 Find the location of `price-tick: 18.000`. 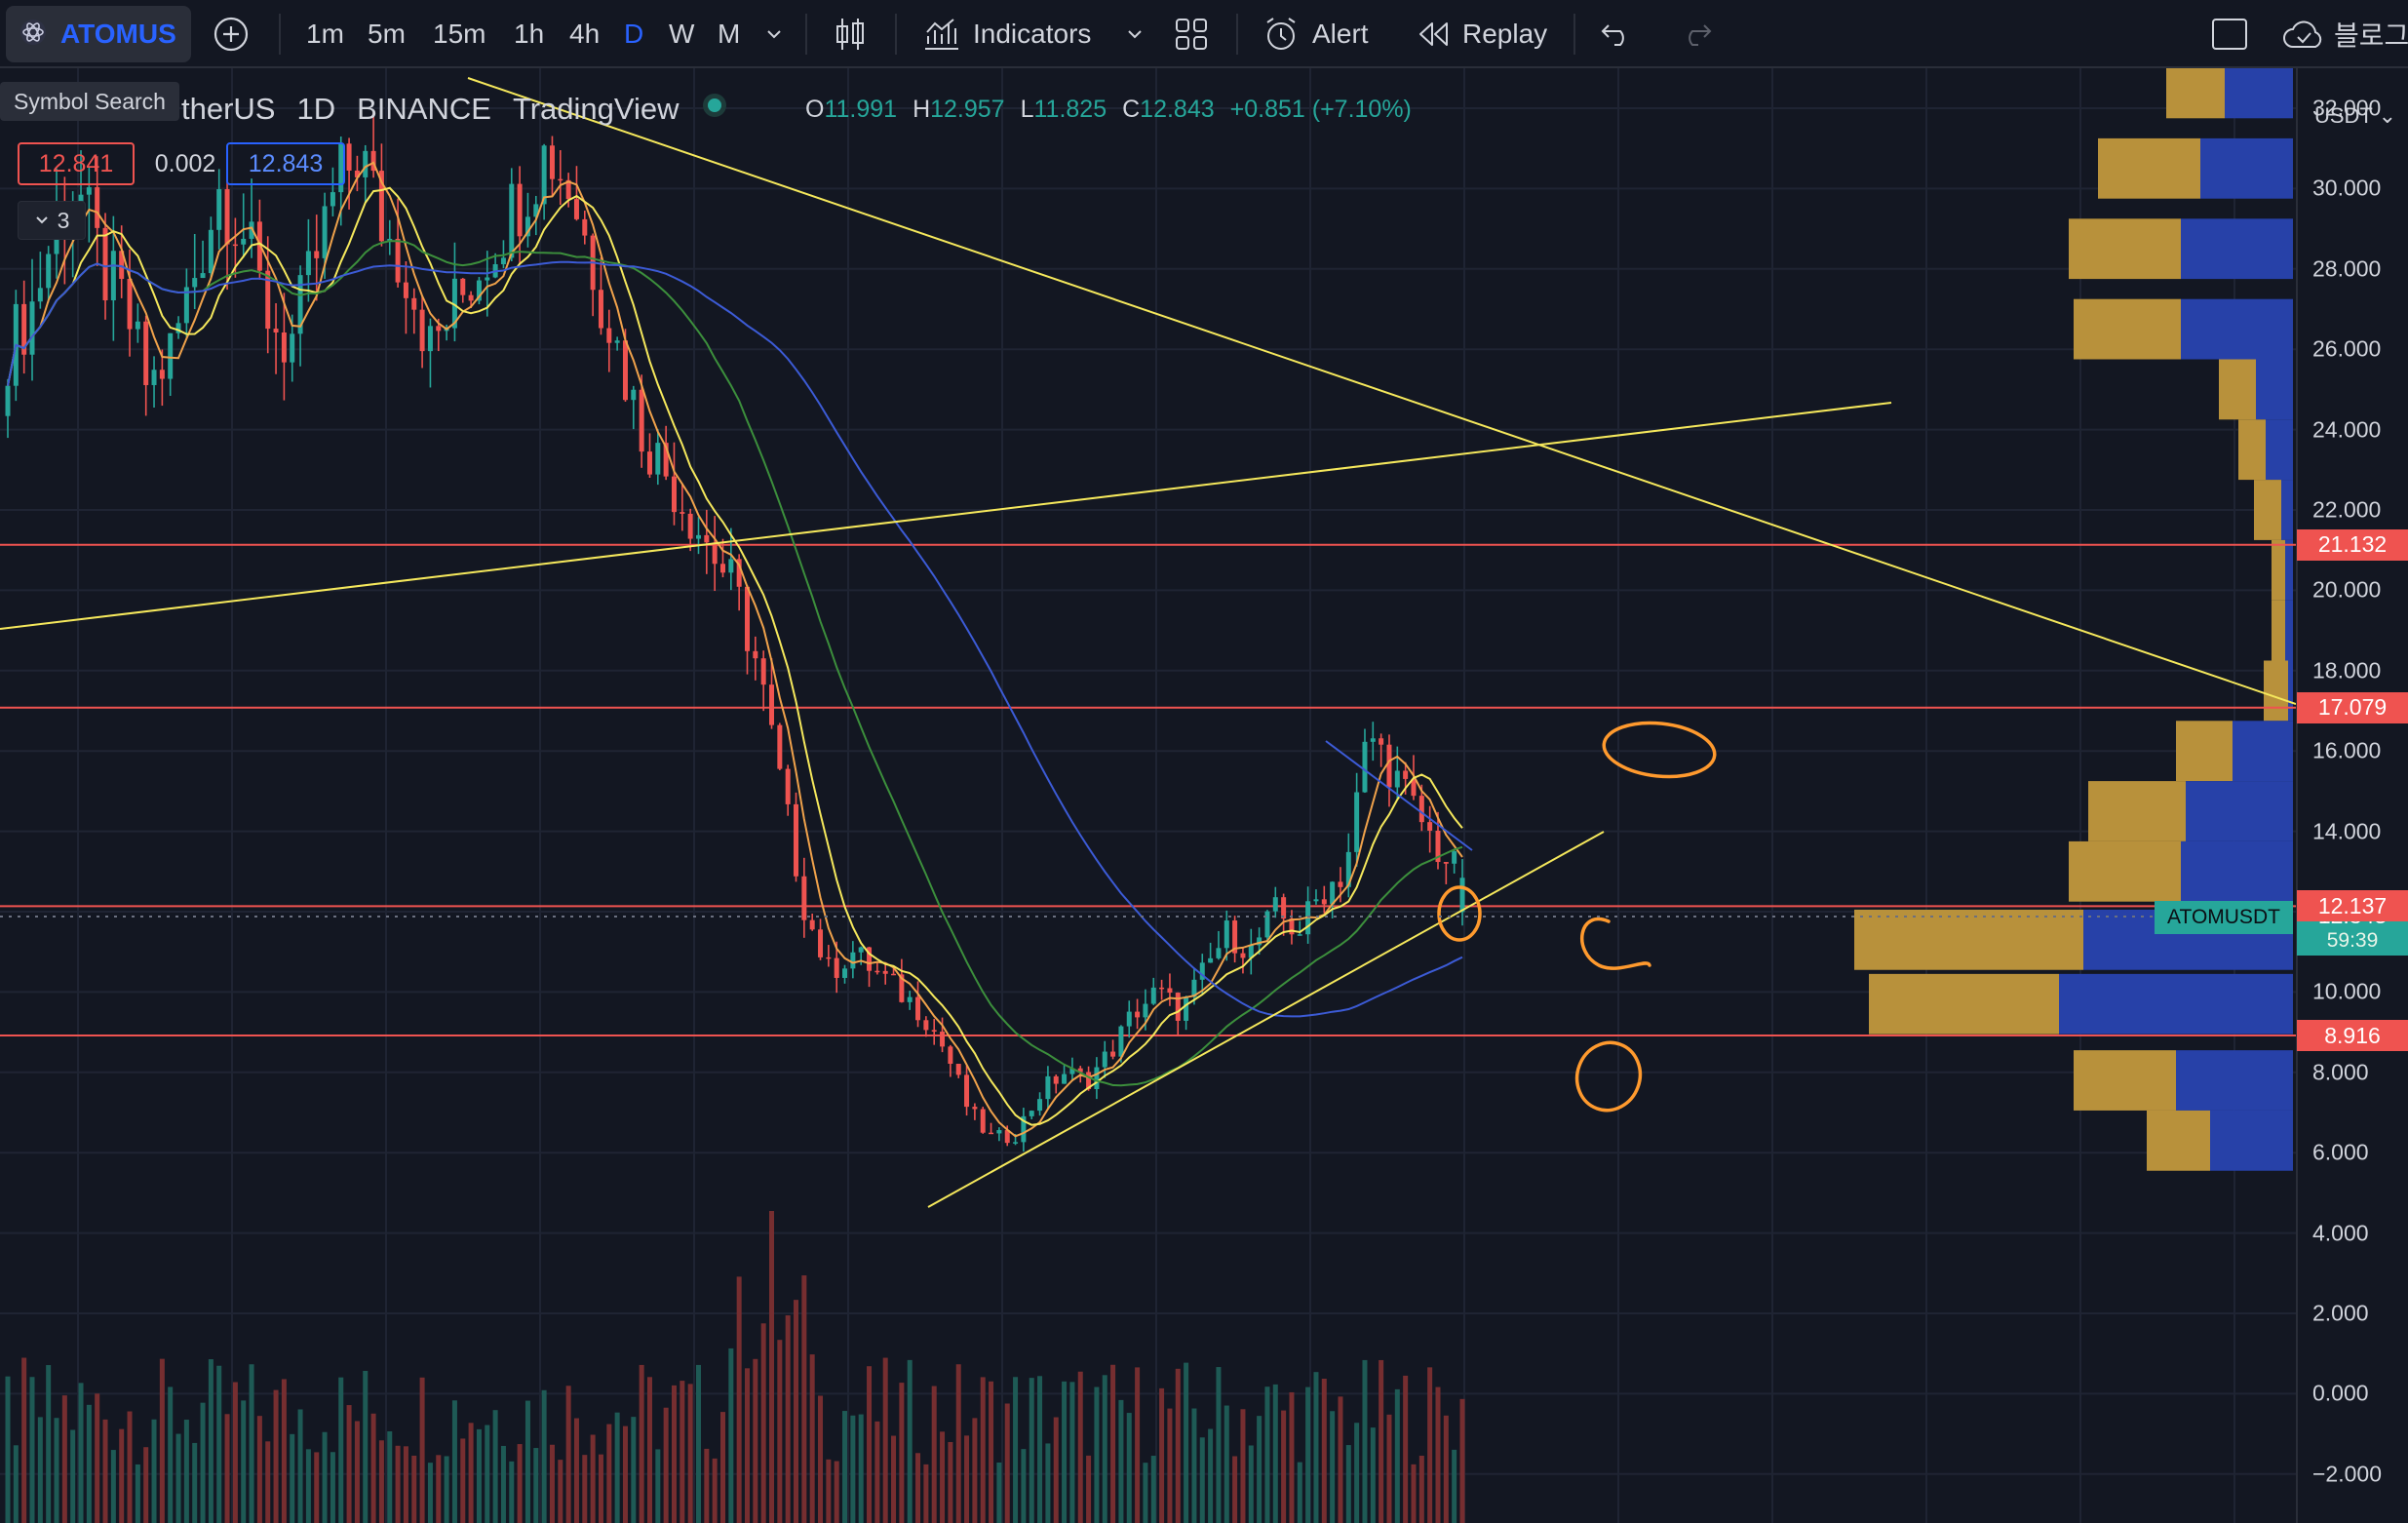

price-tick: 18.000 is located at coordinates (2347, 670).